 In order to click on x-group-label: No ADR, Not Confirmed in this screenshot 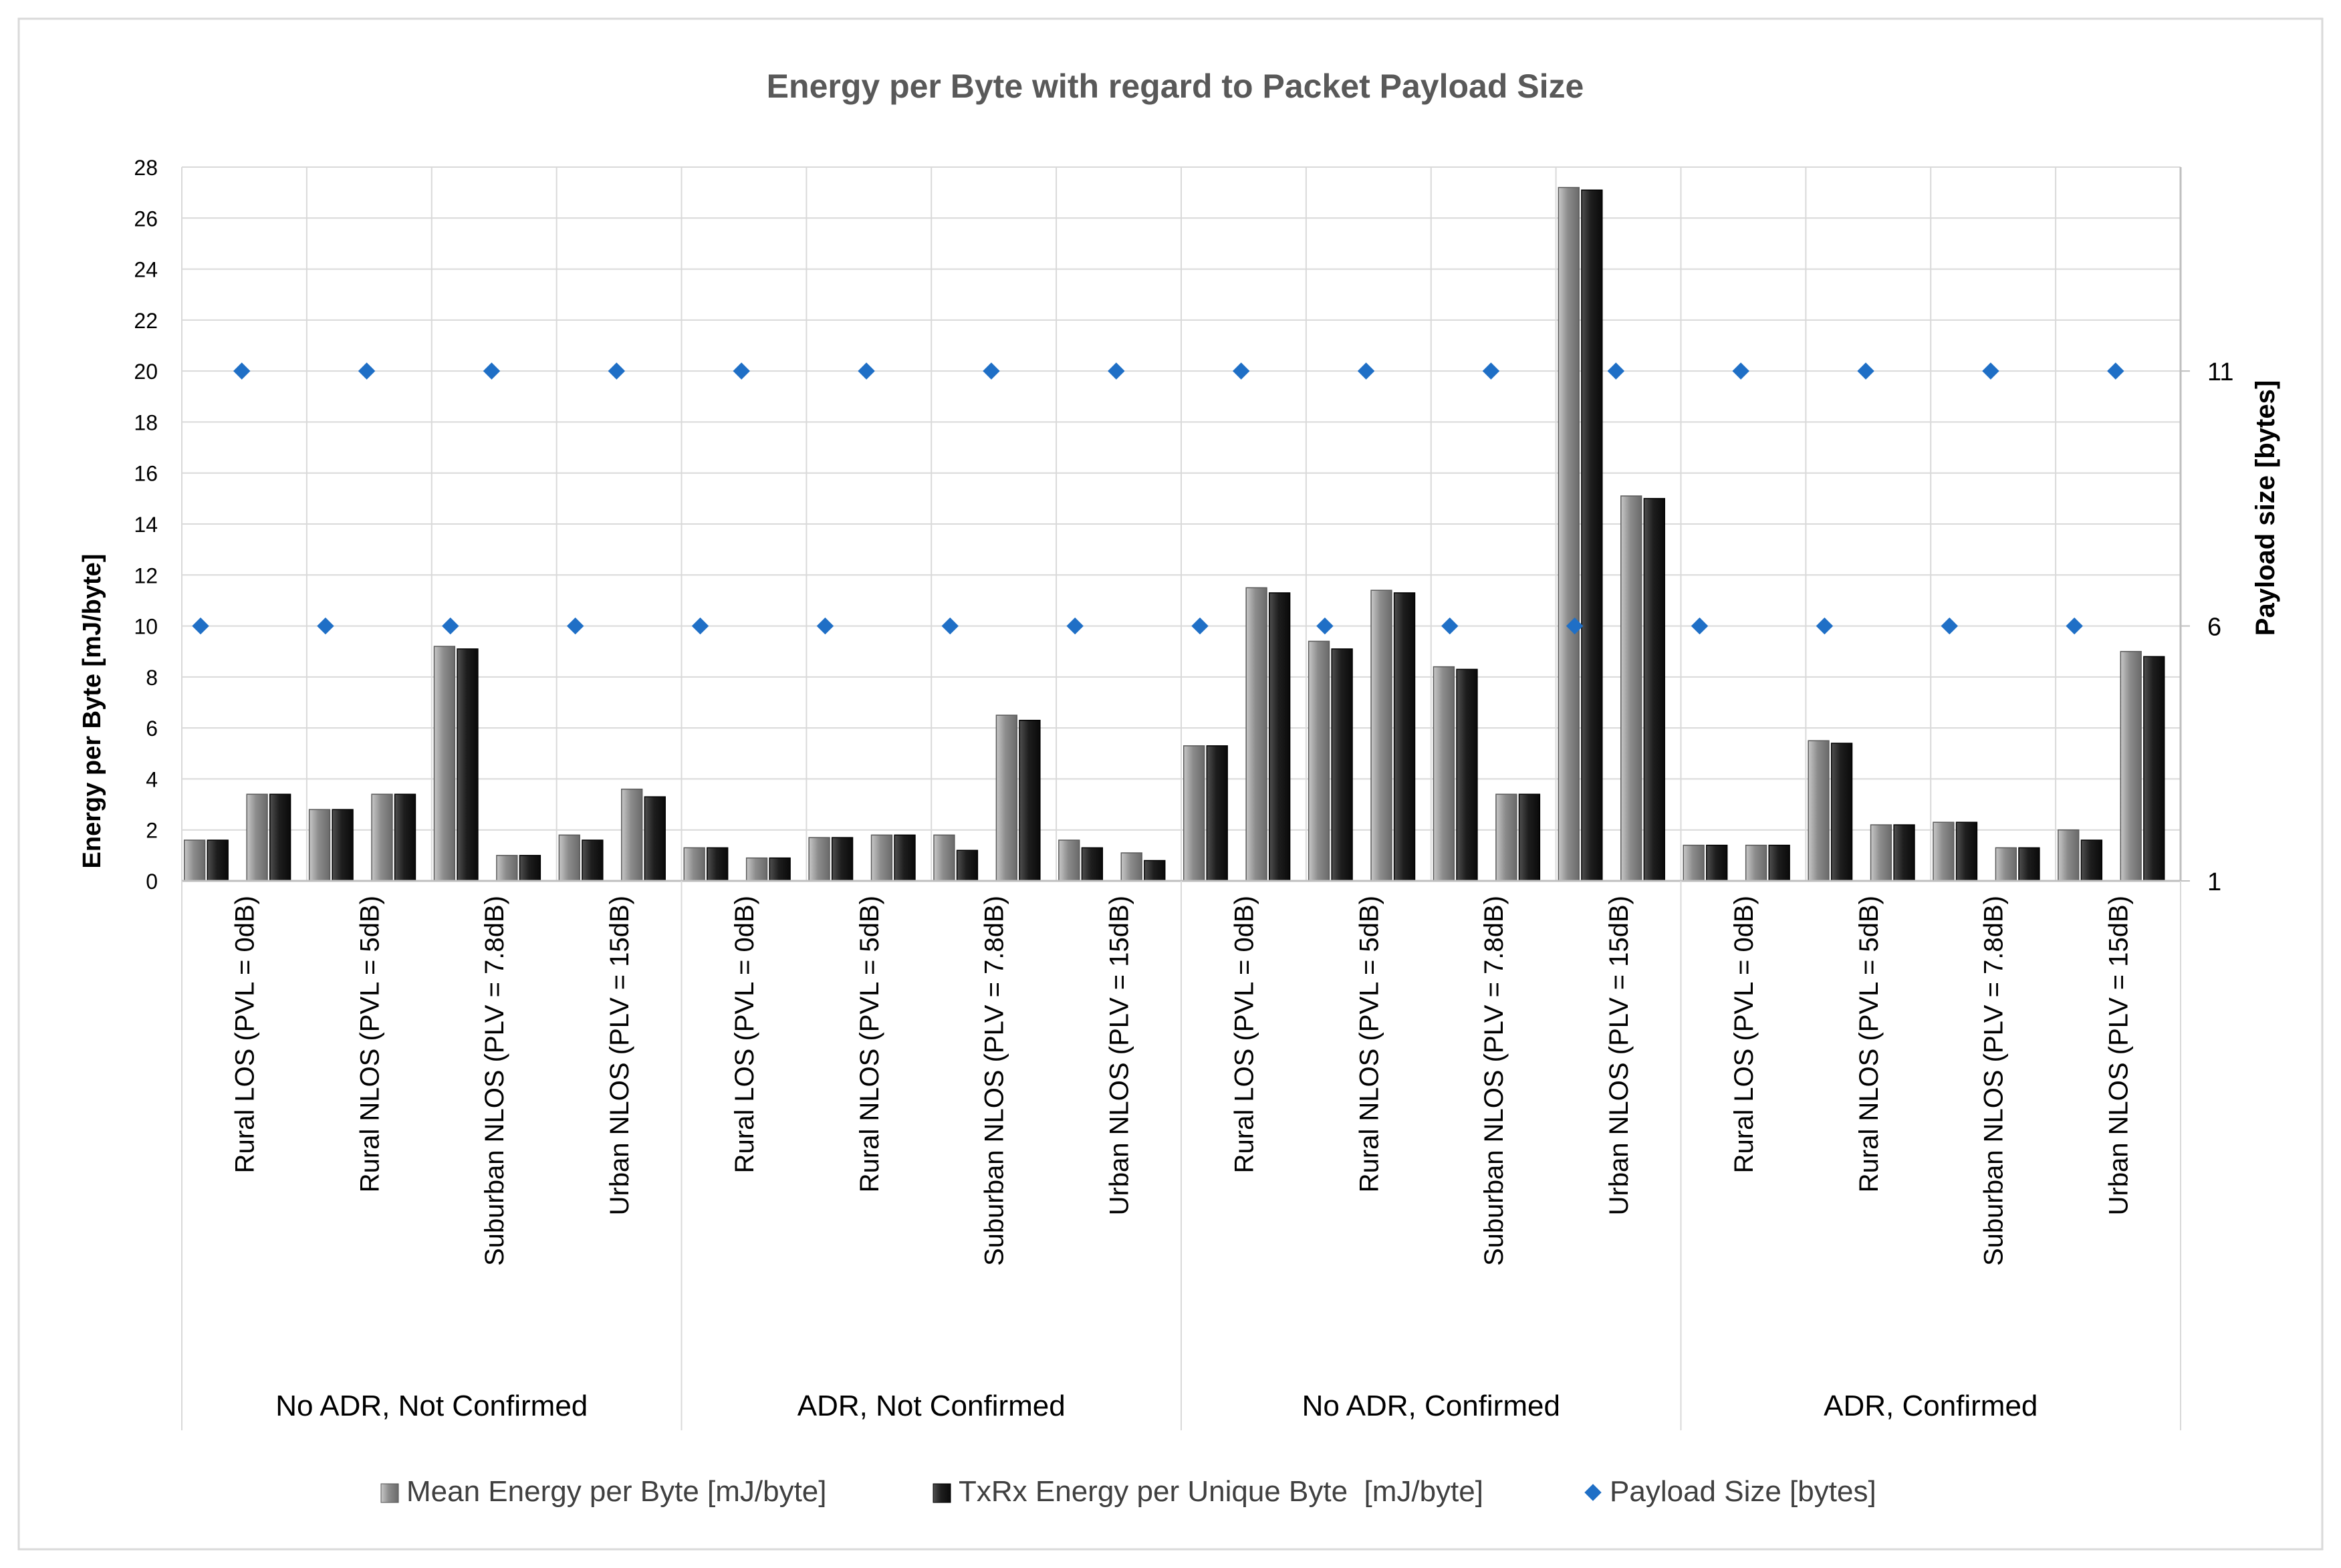, I will do `click(431, 1406)`.